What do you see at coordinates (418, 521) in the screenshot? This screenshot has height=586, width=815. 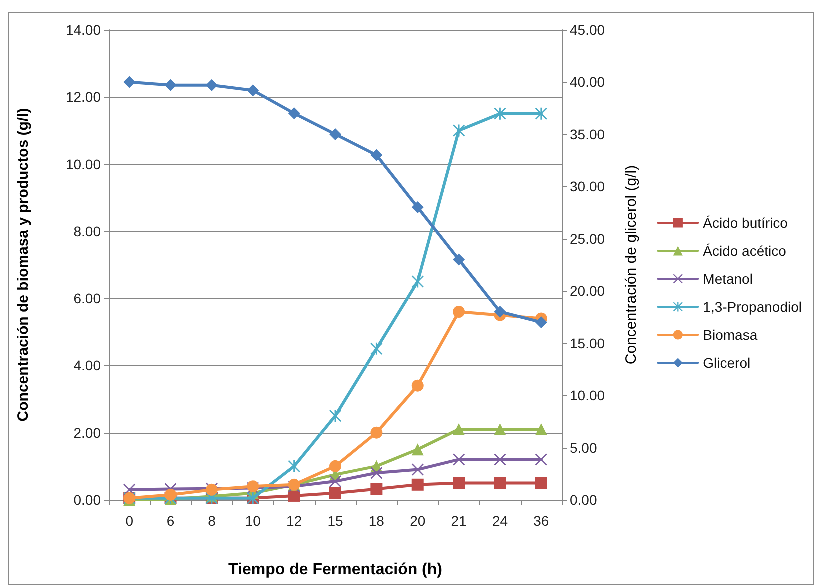 I see `x-tick-label: 20` at bounding box center [418, 521].